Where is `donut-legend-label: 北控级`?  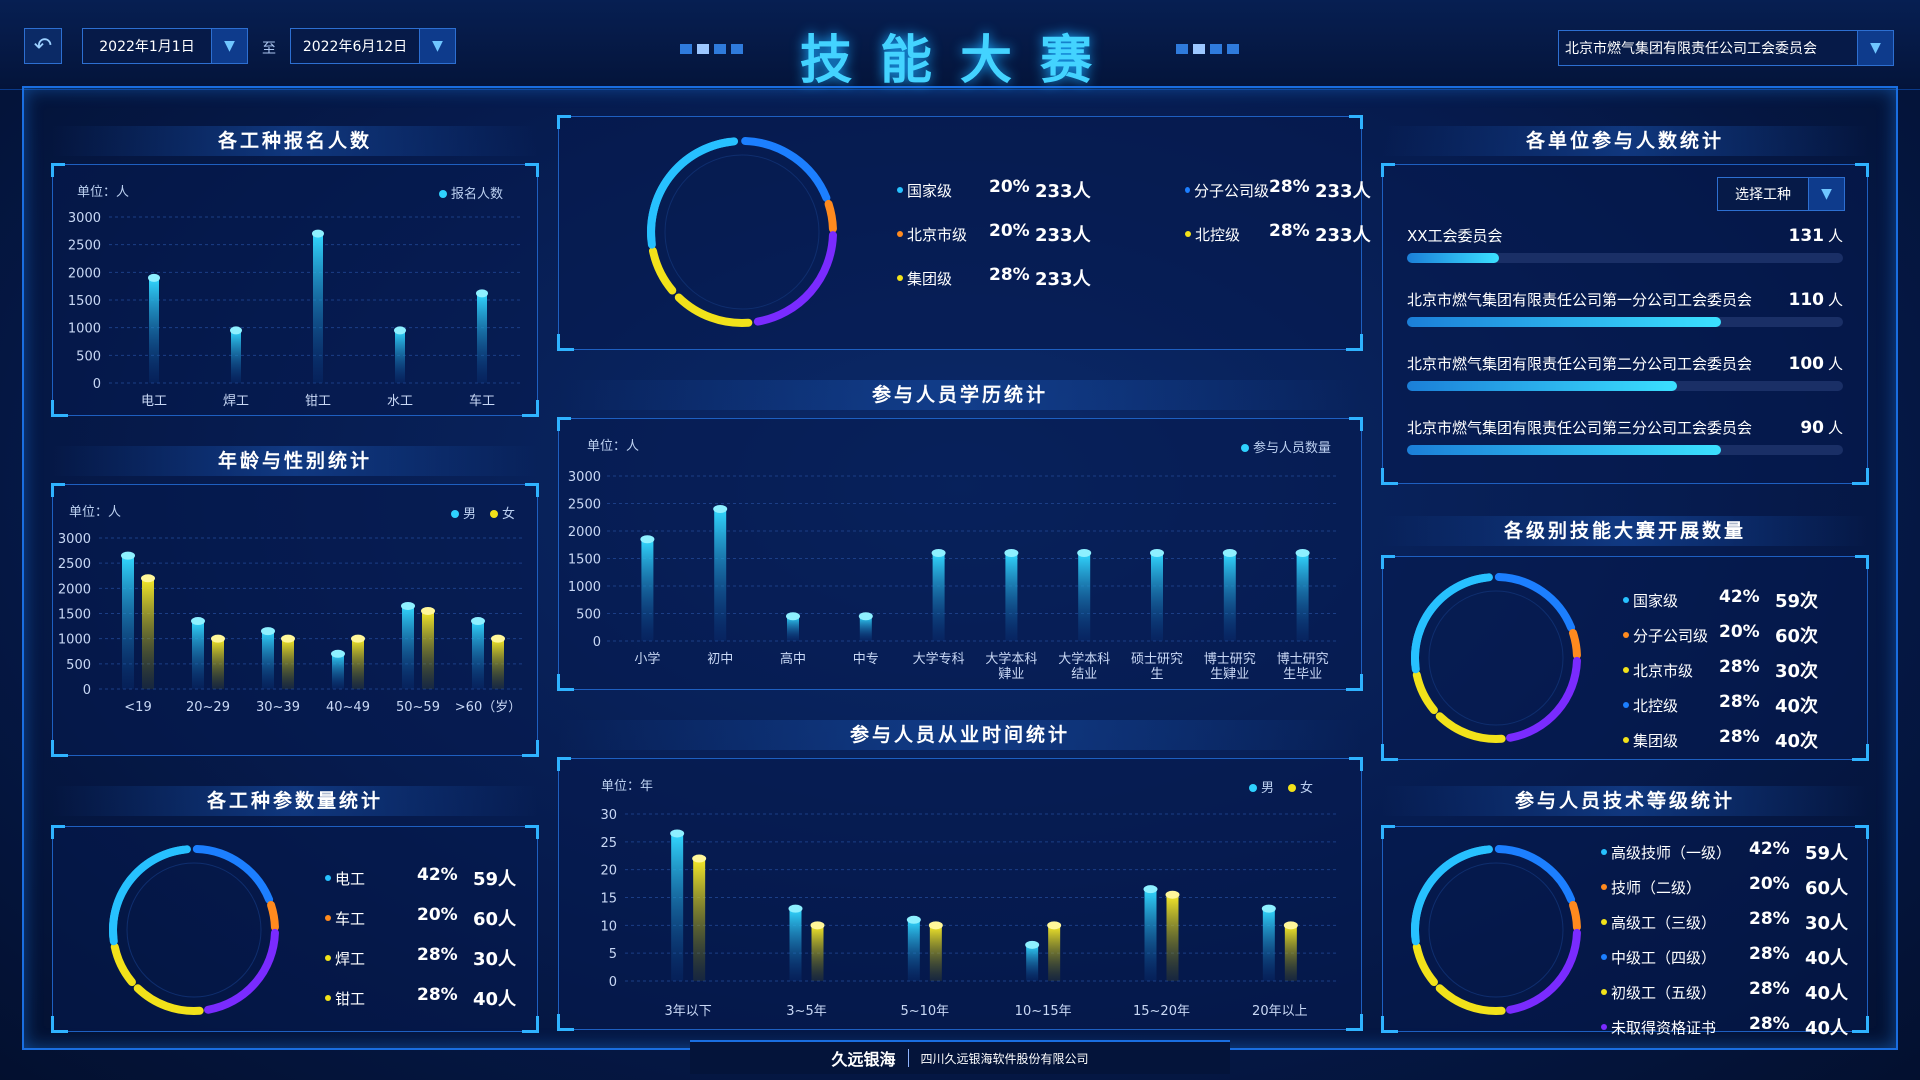 donut-legend-label: 北控级 is located at coordinates (1671, 705).